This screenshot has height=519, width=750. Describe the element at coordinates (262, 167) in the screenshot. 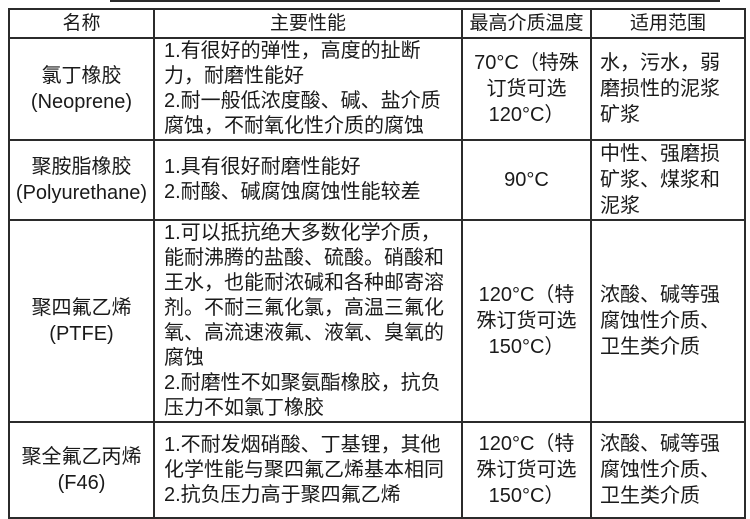

I see `property-line: 1.具有很好耐磨性能好` at that location.